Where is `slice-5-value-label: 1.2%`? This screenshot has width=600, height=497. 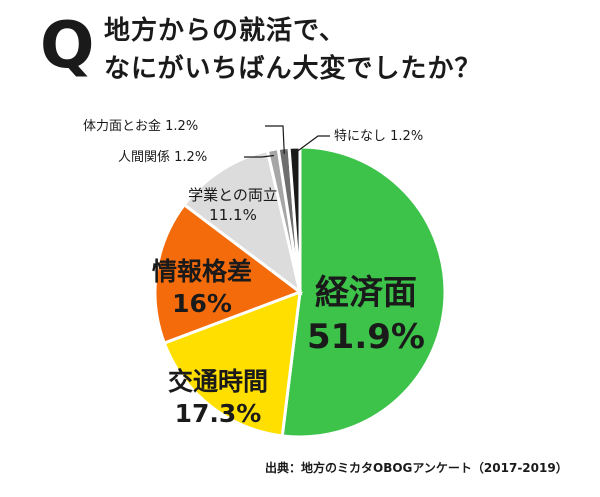 slice-5-value-label: 1.2% is located at coordinates (190, 157).